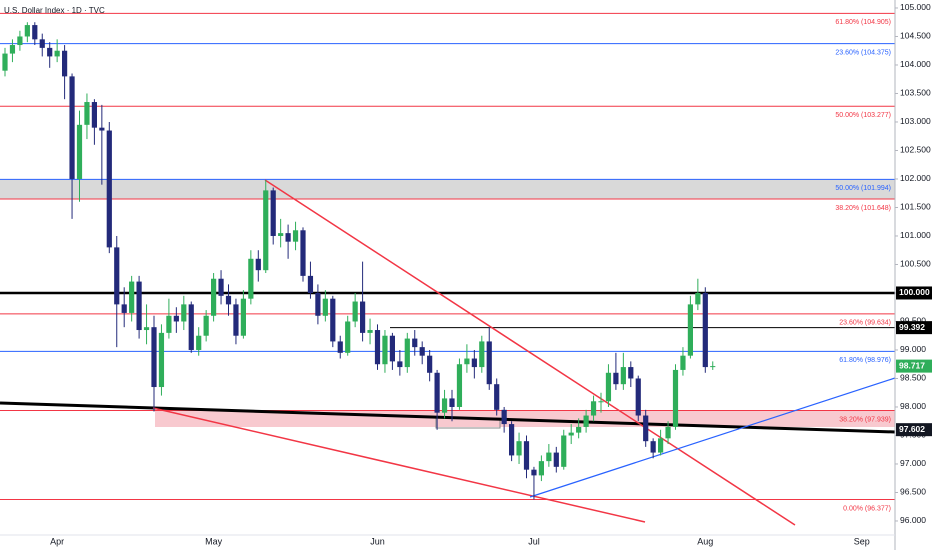 The height and width of the screenshot is (550, 932). I want to click on x-tick-label: May, so click(214, 541).